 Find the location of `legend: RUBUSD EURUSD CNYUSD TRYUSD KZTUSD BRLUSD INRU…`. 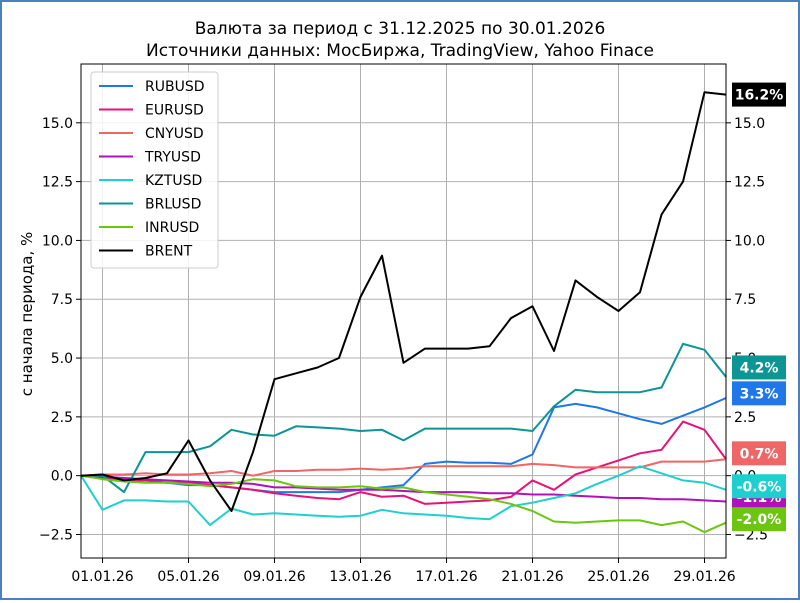

legend: RUBUSD EURUSD CNYUSD TRYUSD KZTUSD BRLUSD INRU… is located at coordinates (154, 170).